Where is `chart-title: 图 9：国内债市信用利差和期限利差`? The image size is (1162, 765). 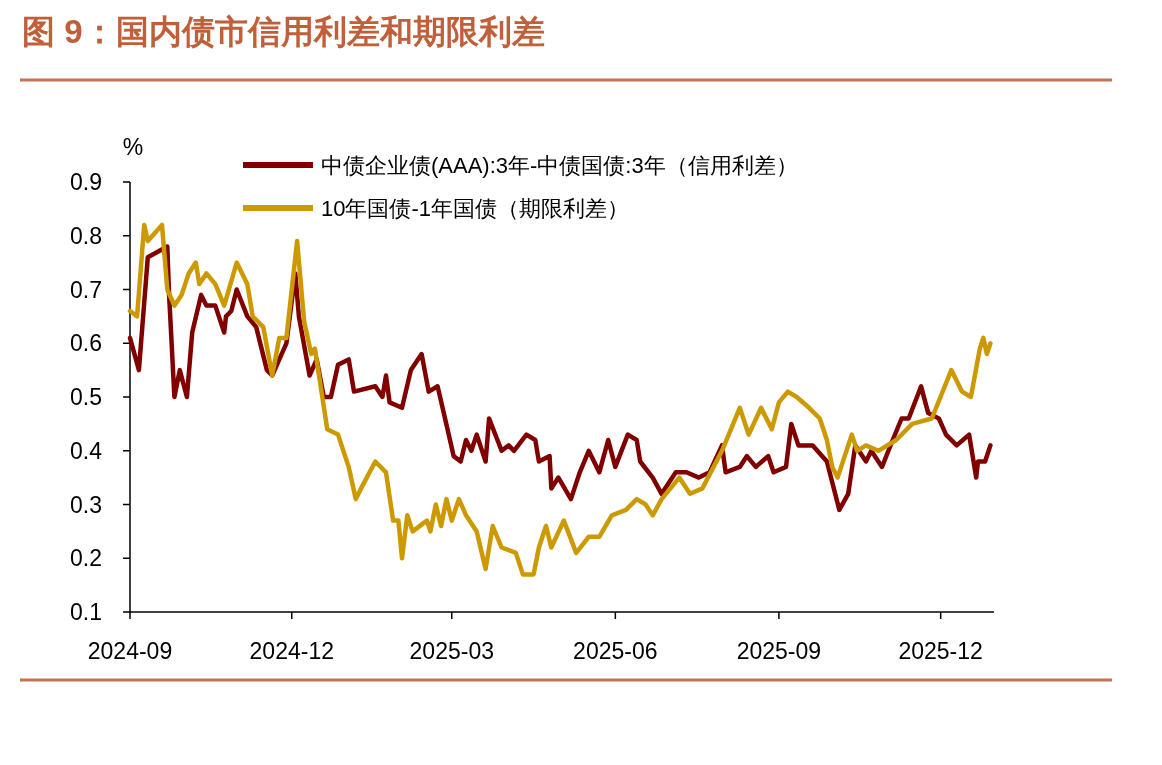 chart-title: 图 9：国内债市信用利差和期限利差 is located at coordinates (283, 31).